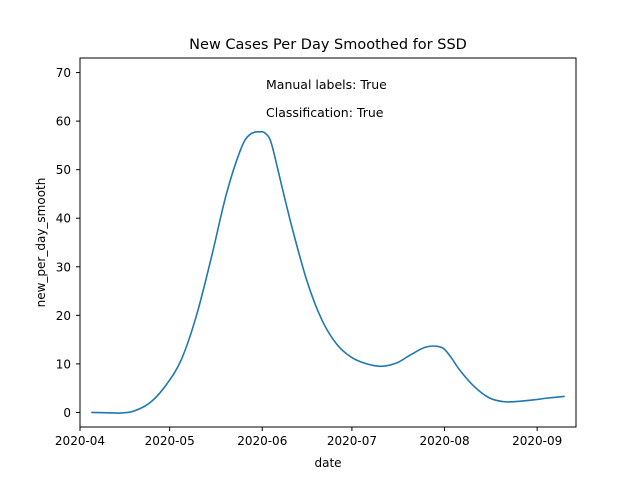 The width and height of the screenshot is (640, 480). I want to click on y-tick-label: 50, so click(63, 170).